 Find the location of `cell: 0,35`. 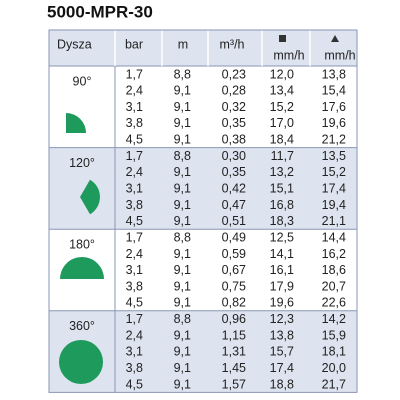

cell: 0,35 is located at coordinates (234, 172).